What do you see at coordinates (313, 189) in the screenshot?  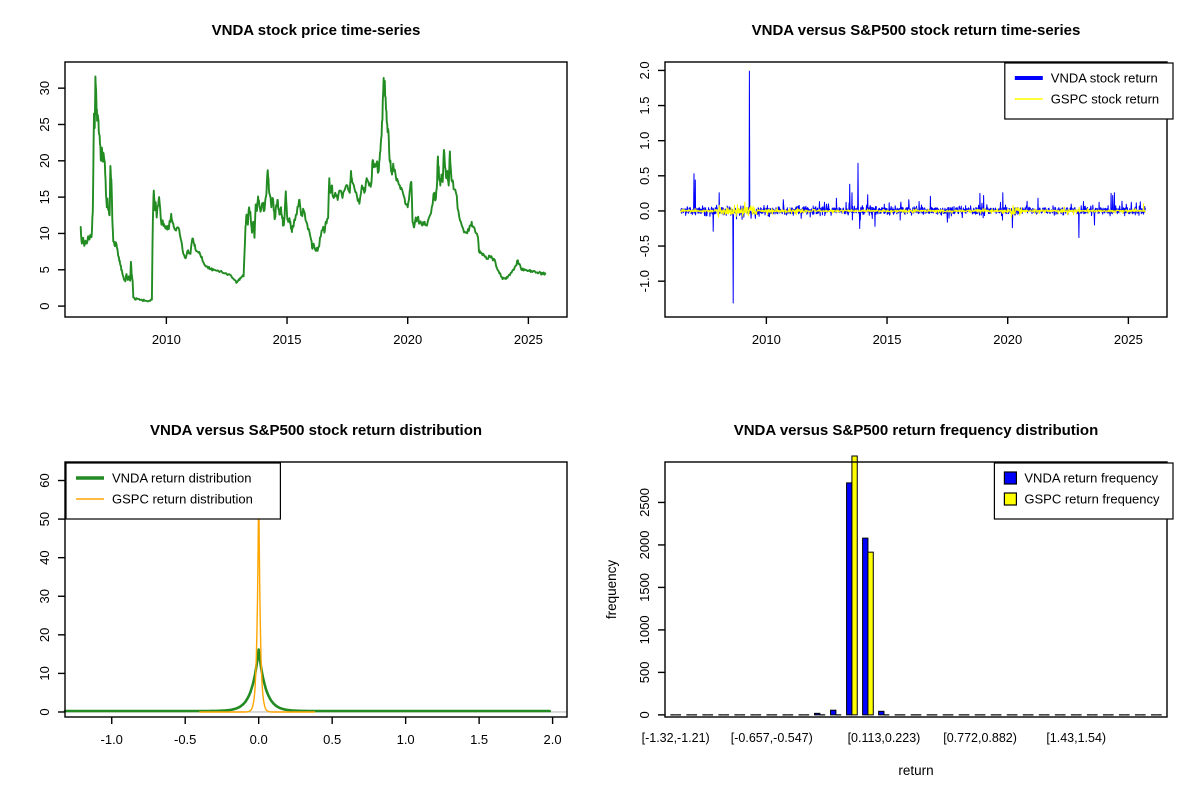 I see `price-line` at bounding box center [313, 189].